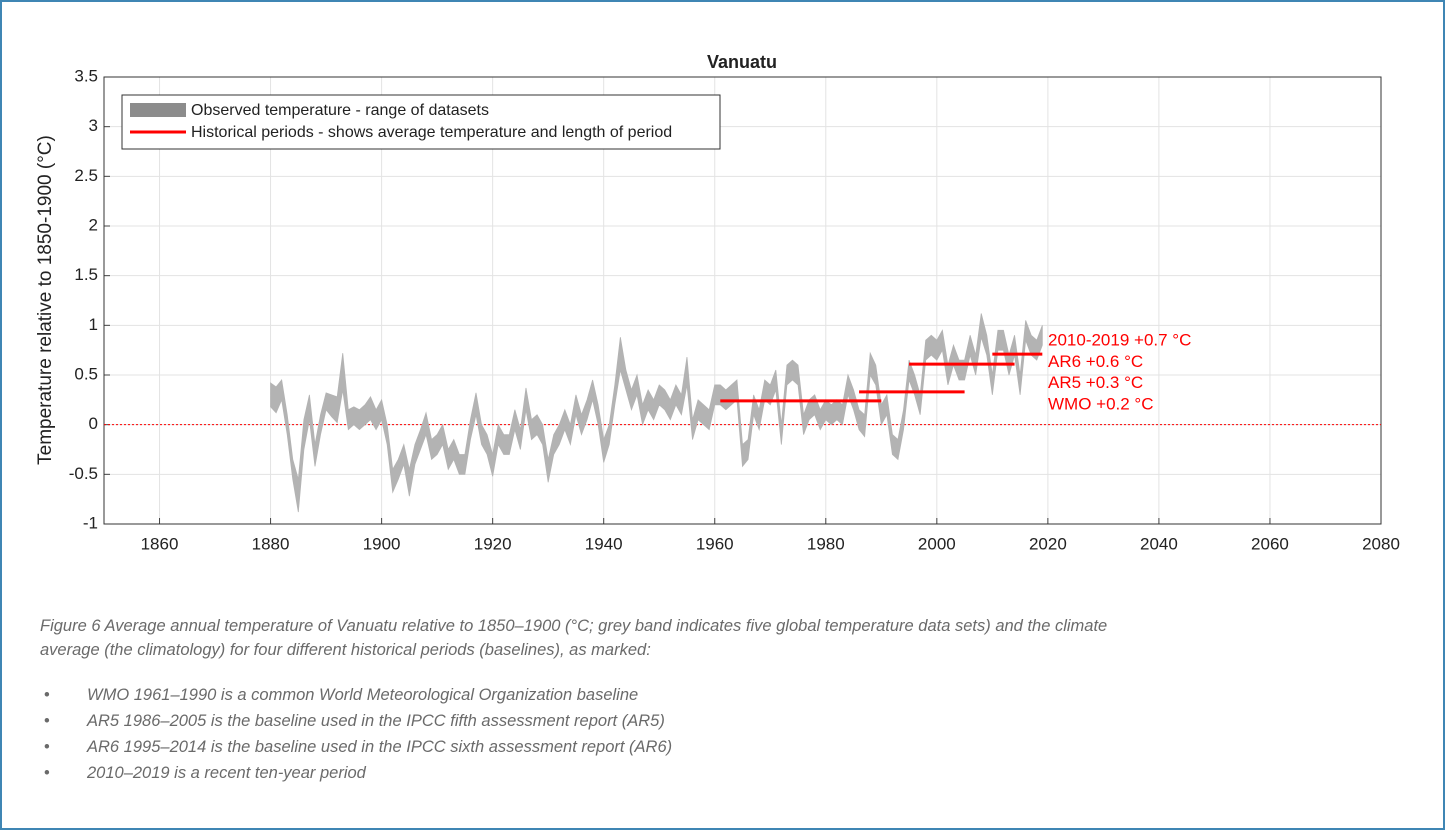 The width and height of the screenshot is (1449, 830). I want to click on y-tick-label: 0, so click(93, 423).